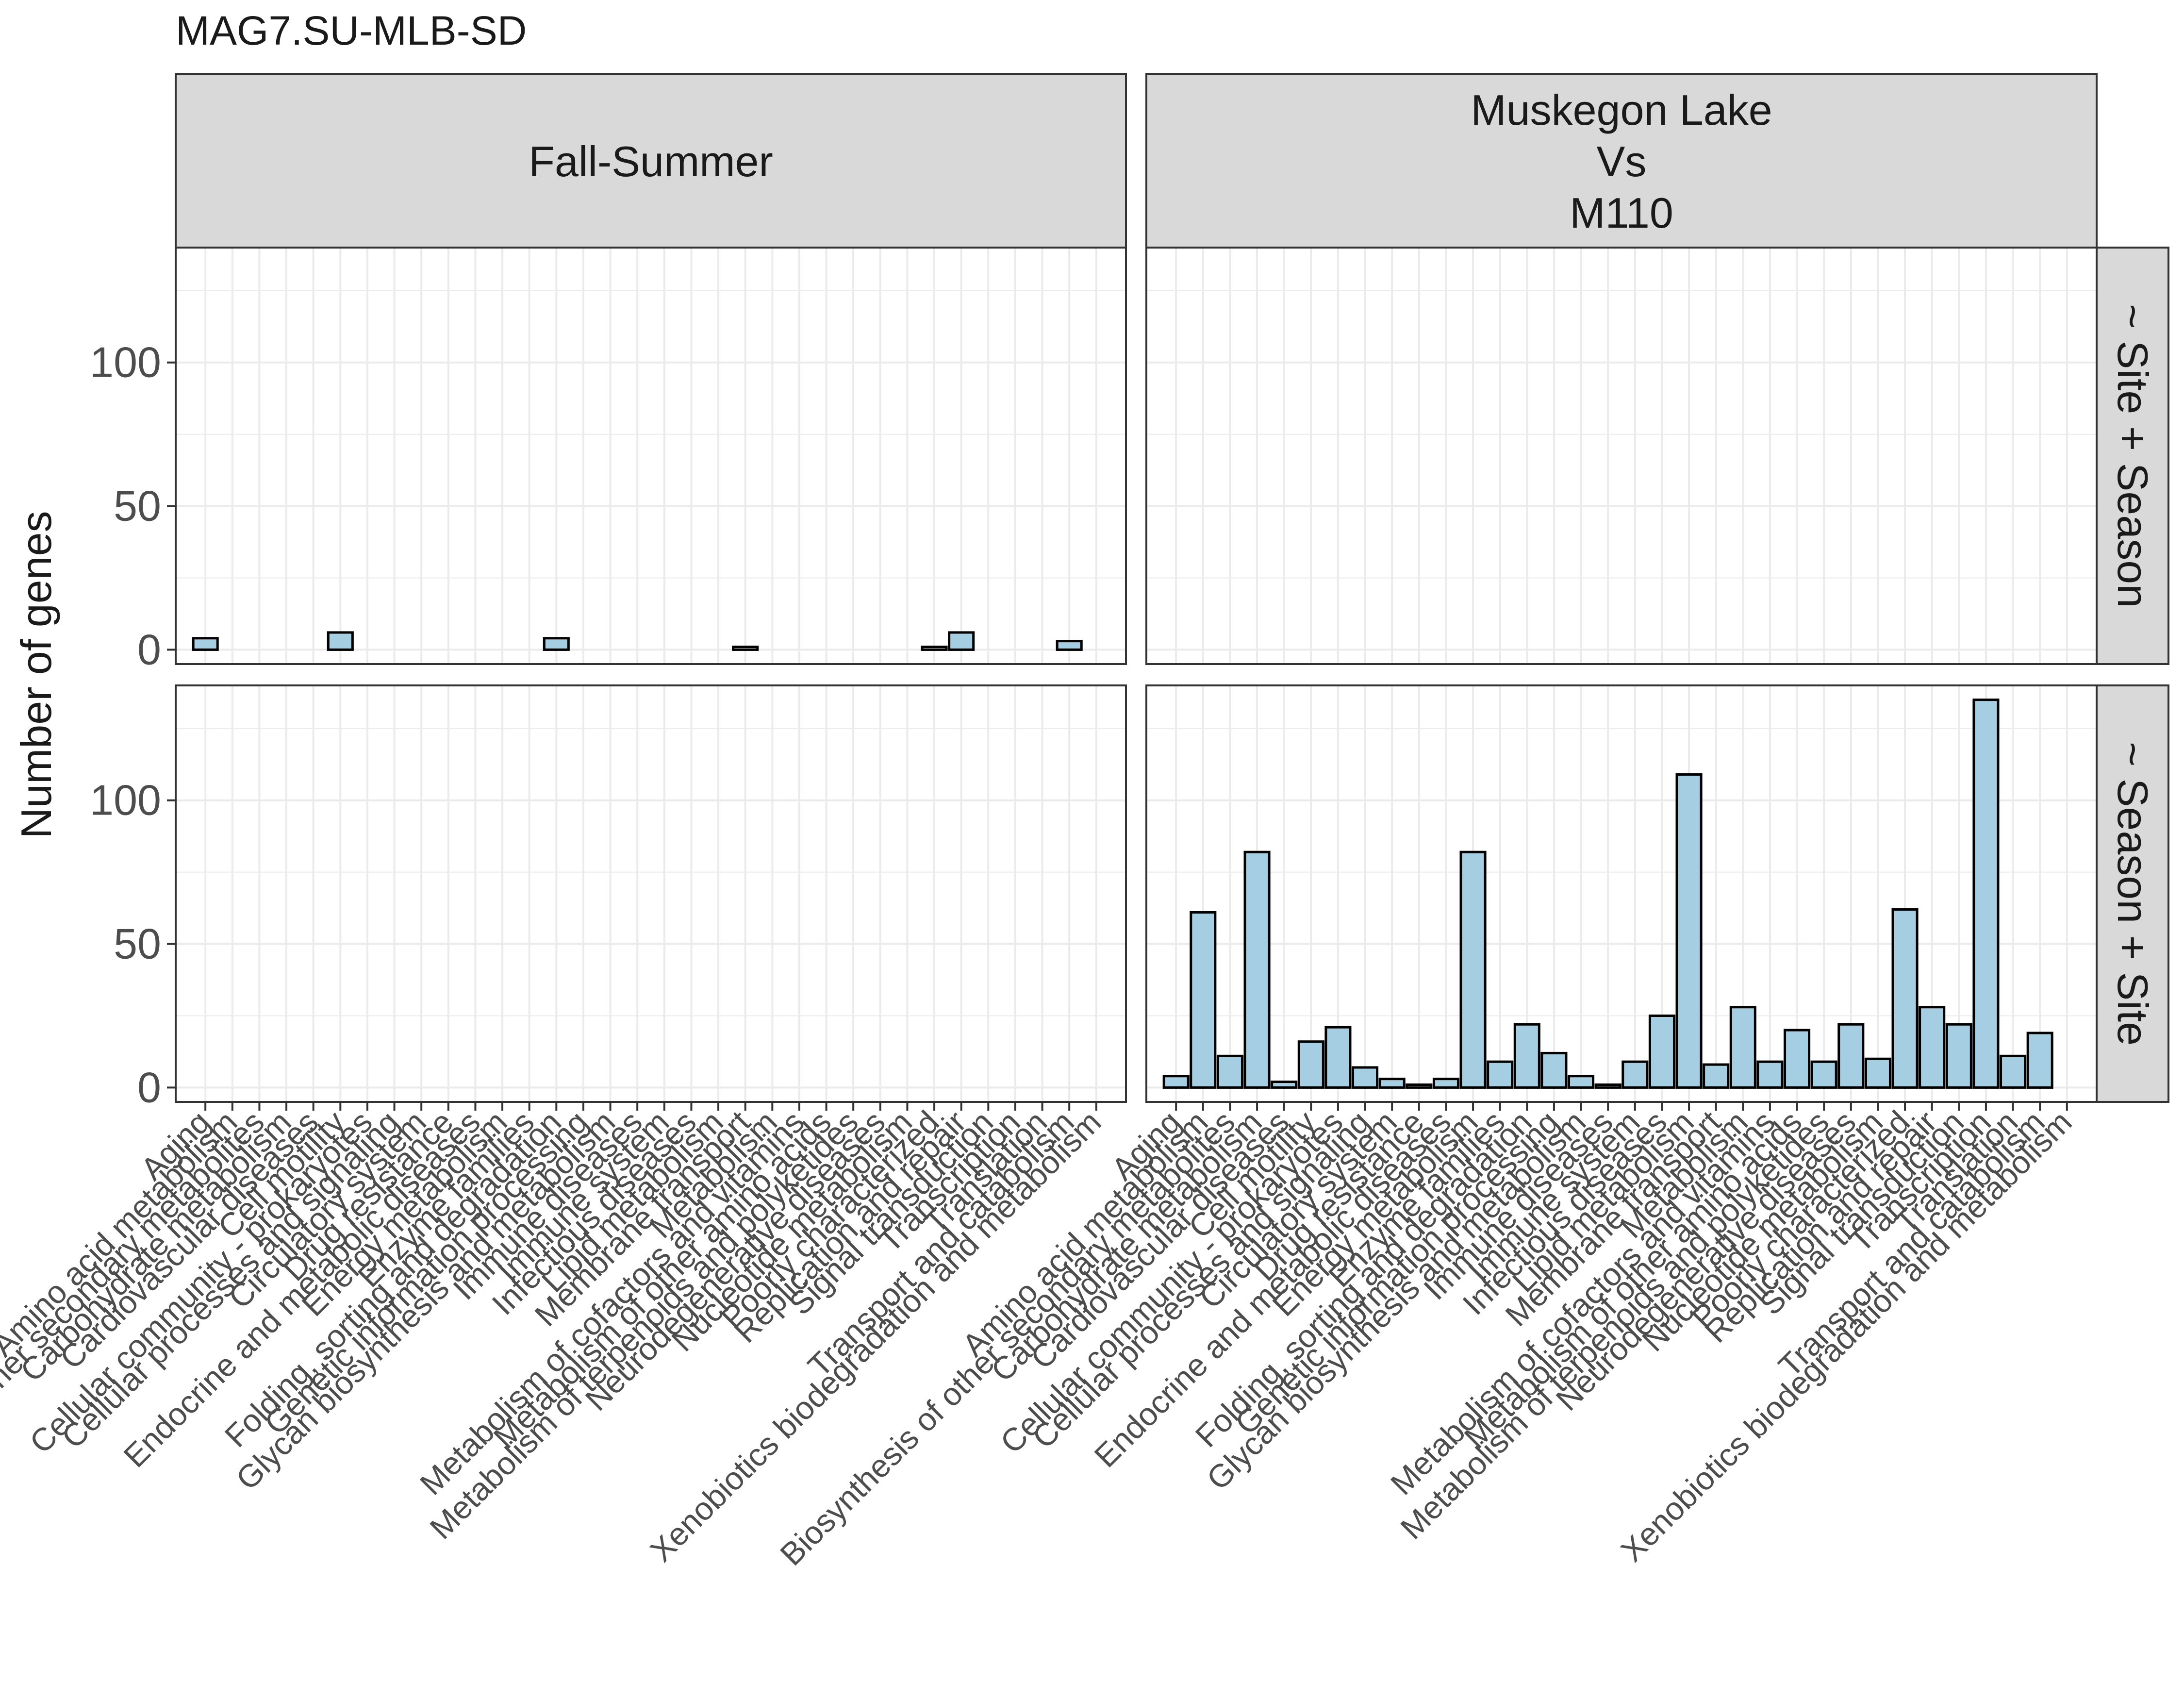 The image size is (2184, 1699). Describe the element at coordinates (1621, 213) in the screenshot. I see `column-strip-label: M110` at that location.